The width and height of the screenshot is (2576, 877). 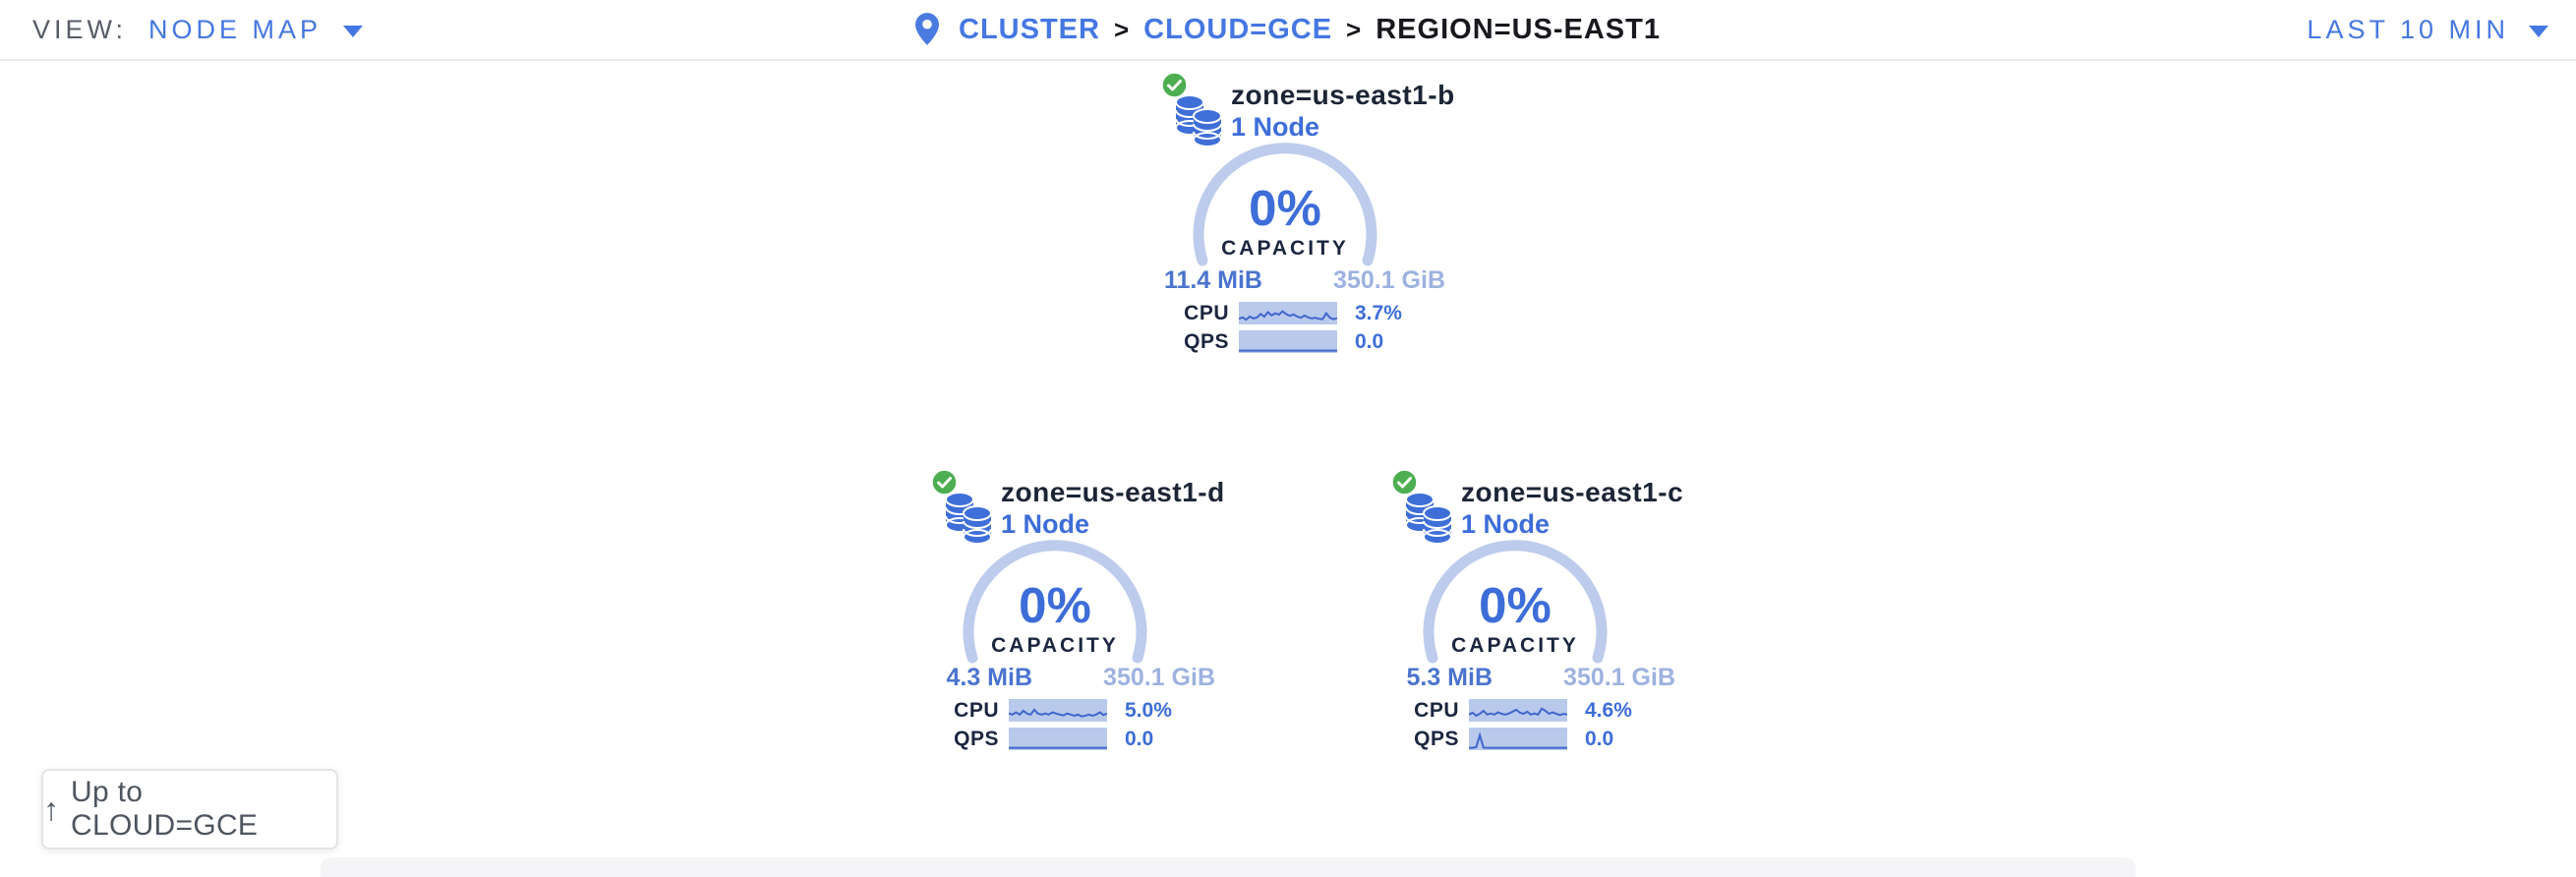 What do you see at coordinates (1572, 492) in the screenshot?
I see `zone-title: zone=us-east1-c` at bounding box center [1572, 492].